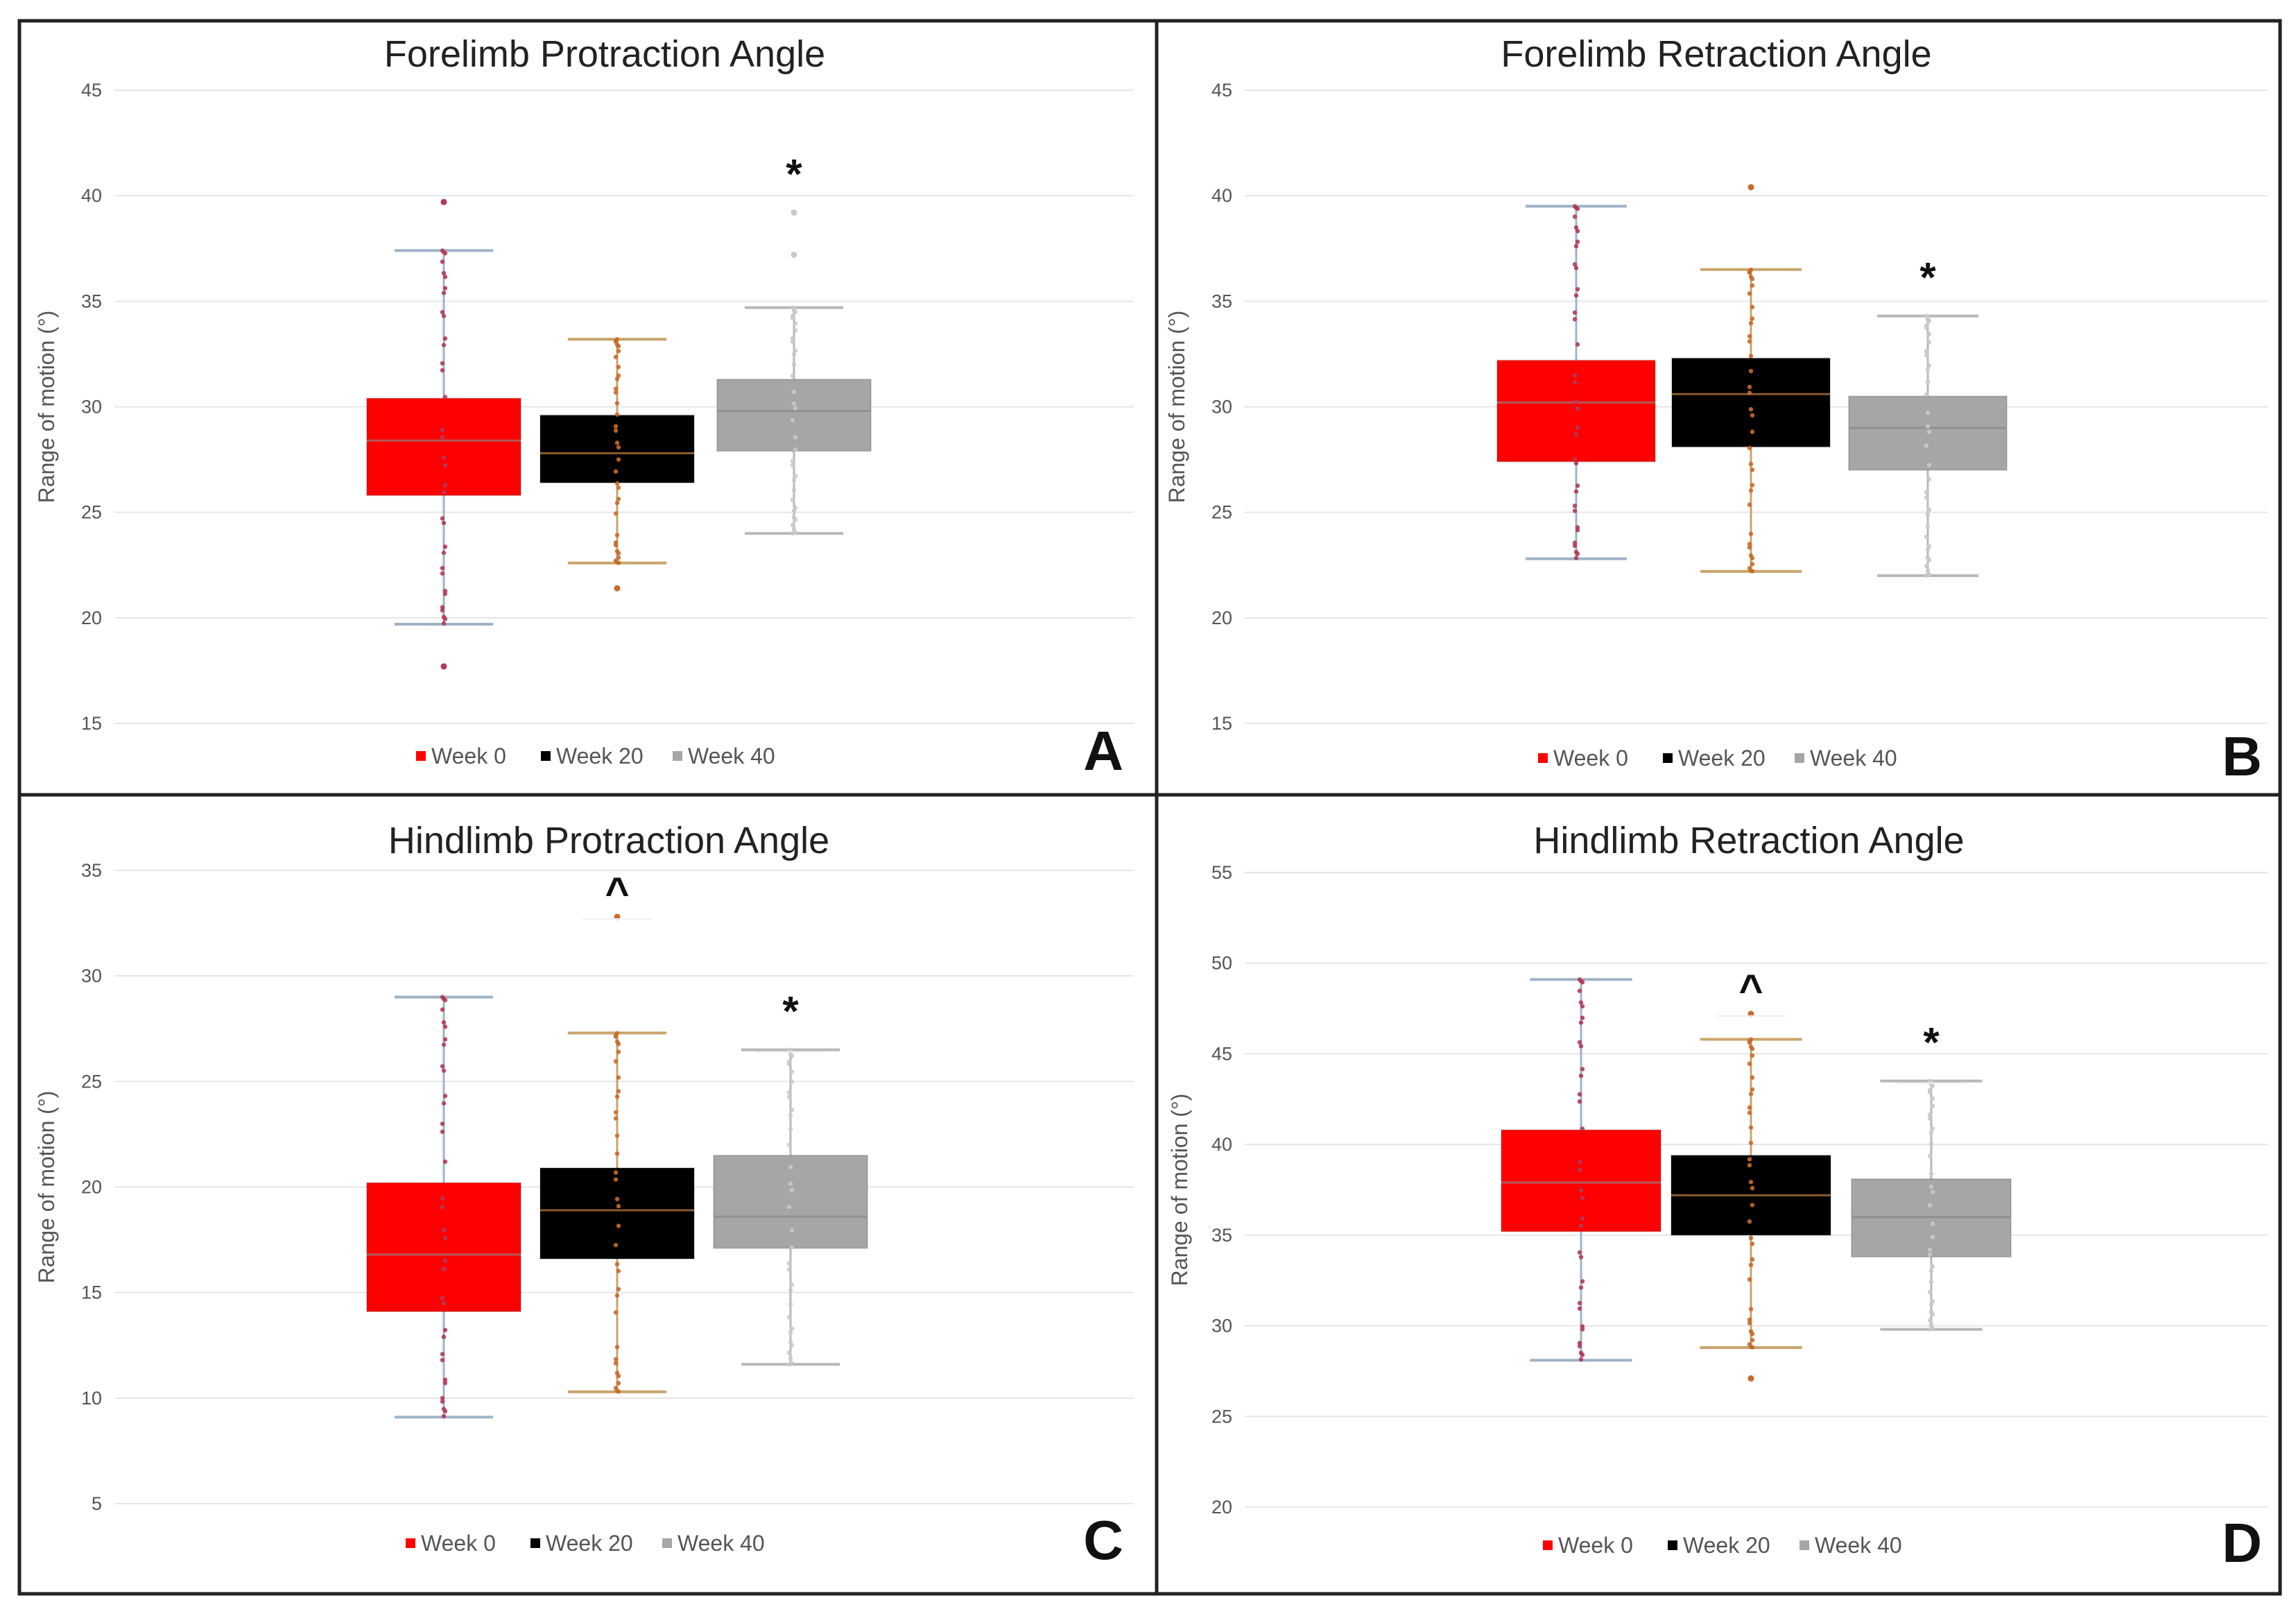  I want to click on significance-marker: *, so click(794, 175).